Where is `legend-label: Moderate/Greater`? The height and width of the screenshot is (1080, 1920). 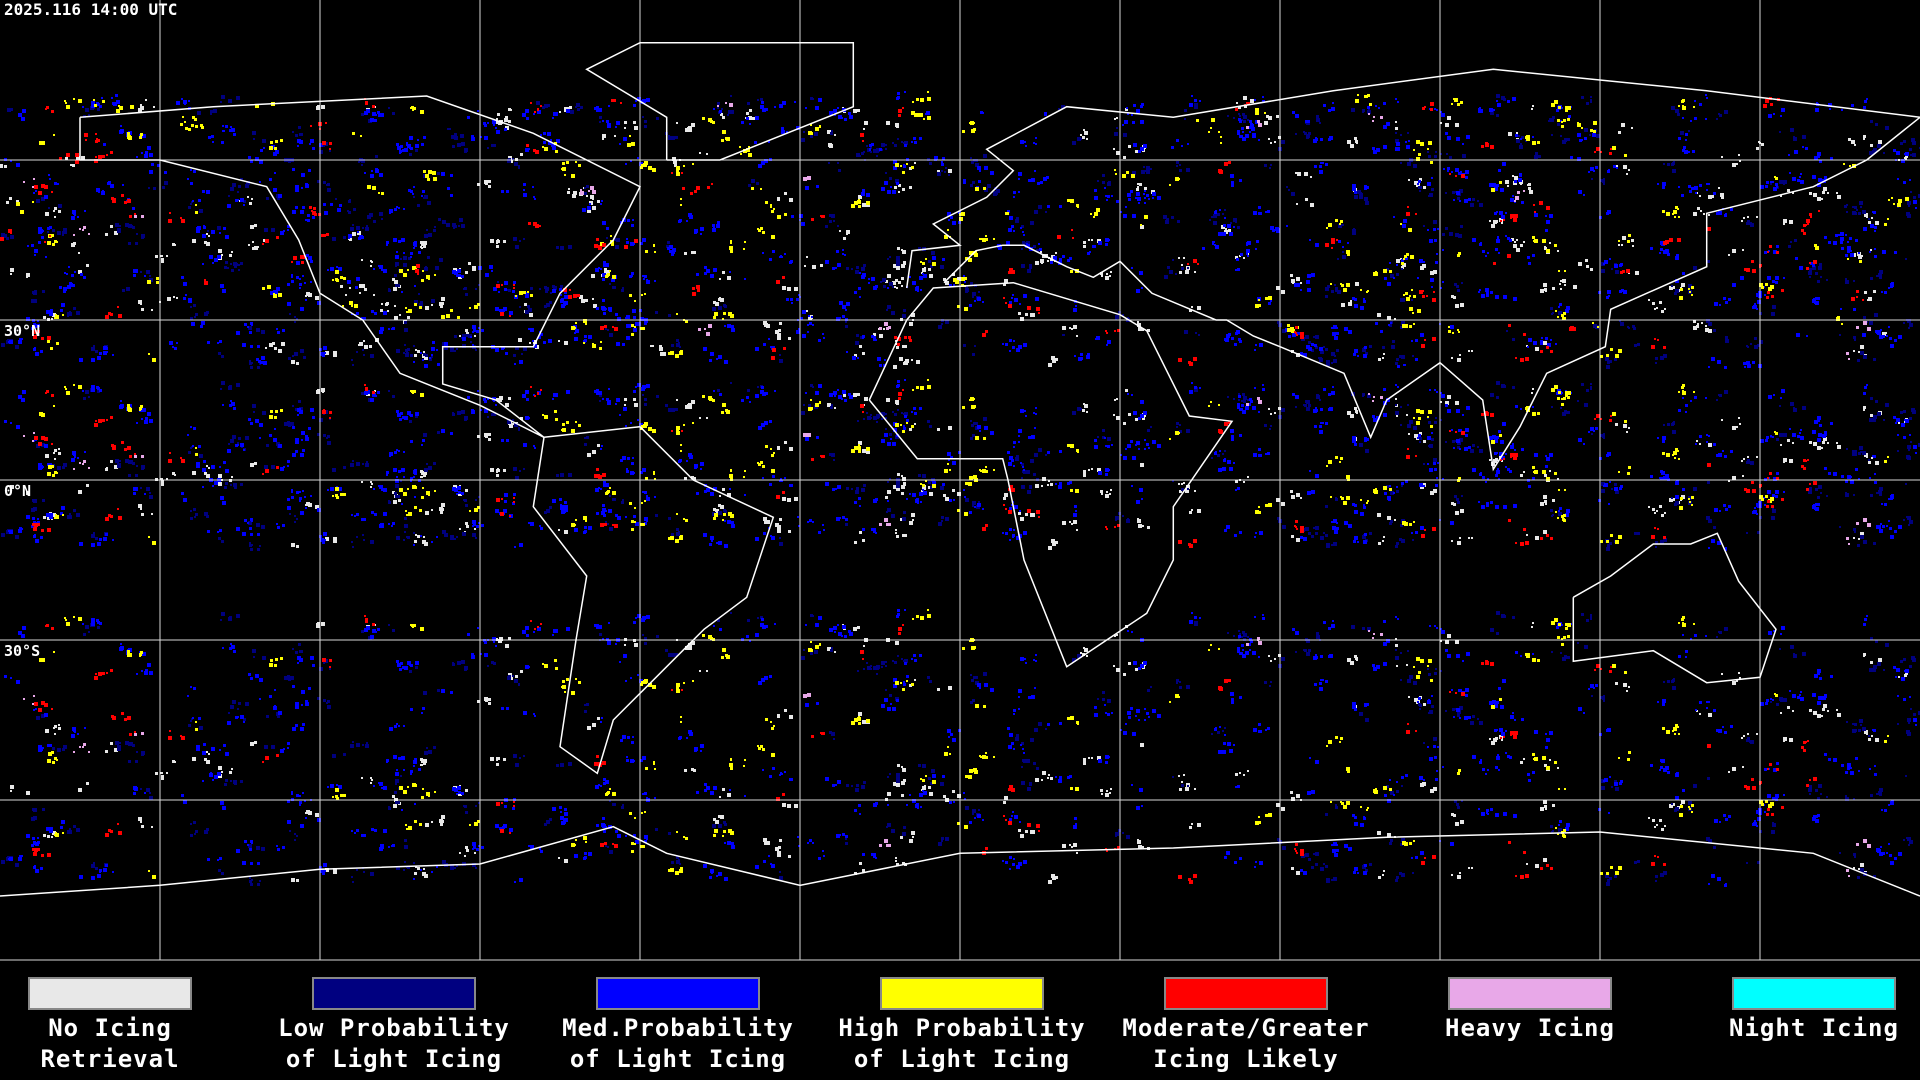 legend-label: Moderate/Greater is located at coordinates (1245, 1028).